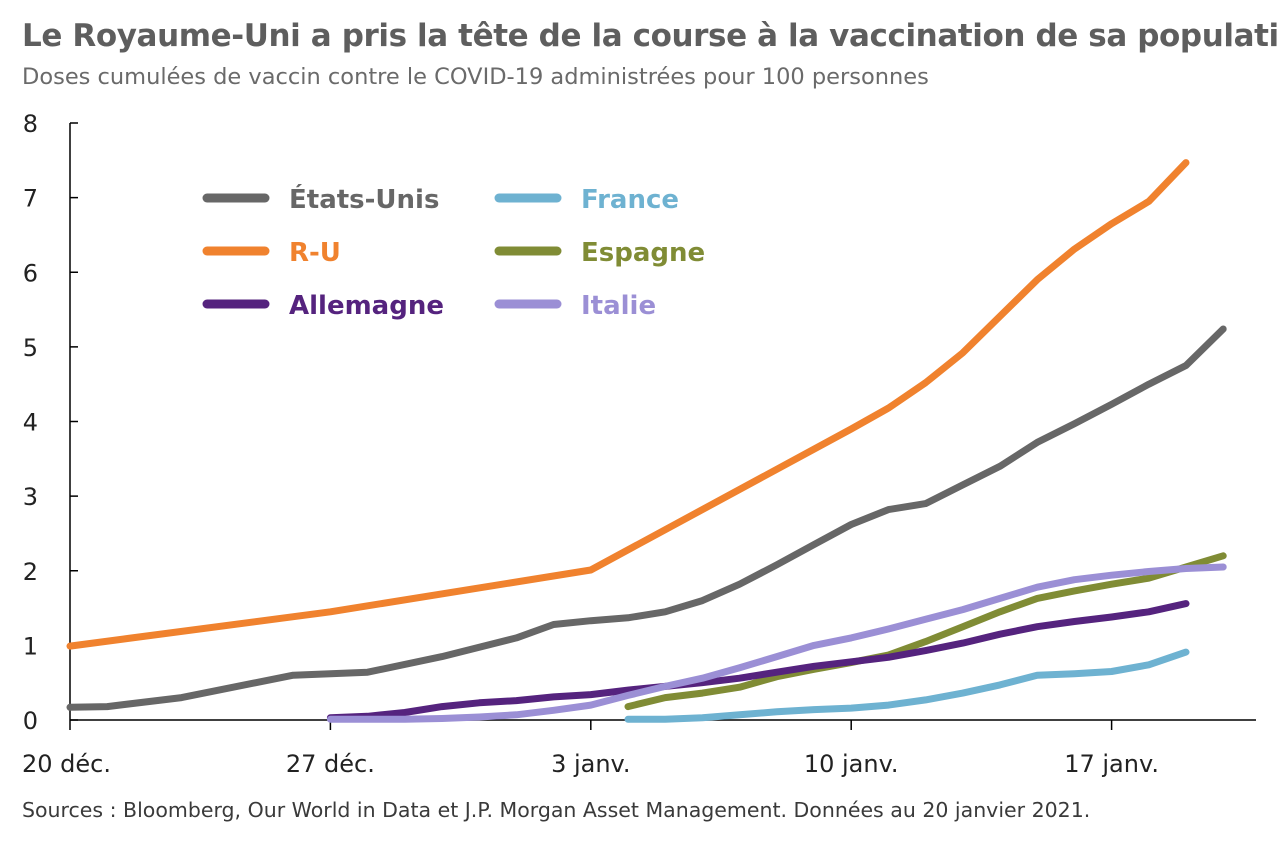 Image resolution: width=1280 pixels, height=846 pixels. What do you see at coordinates (1111, 764) in the screenshot?
I see `x-tick-label: 17 janv.` at bounding box center [1111, 764].